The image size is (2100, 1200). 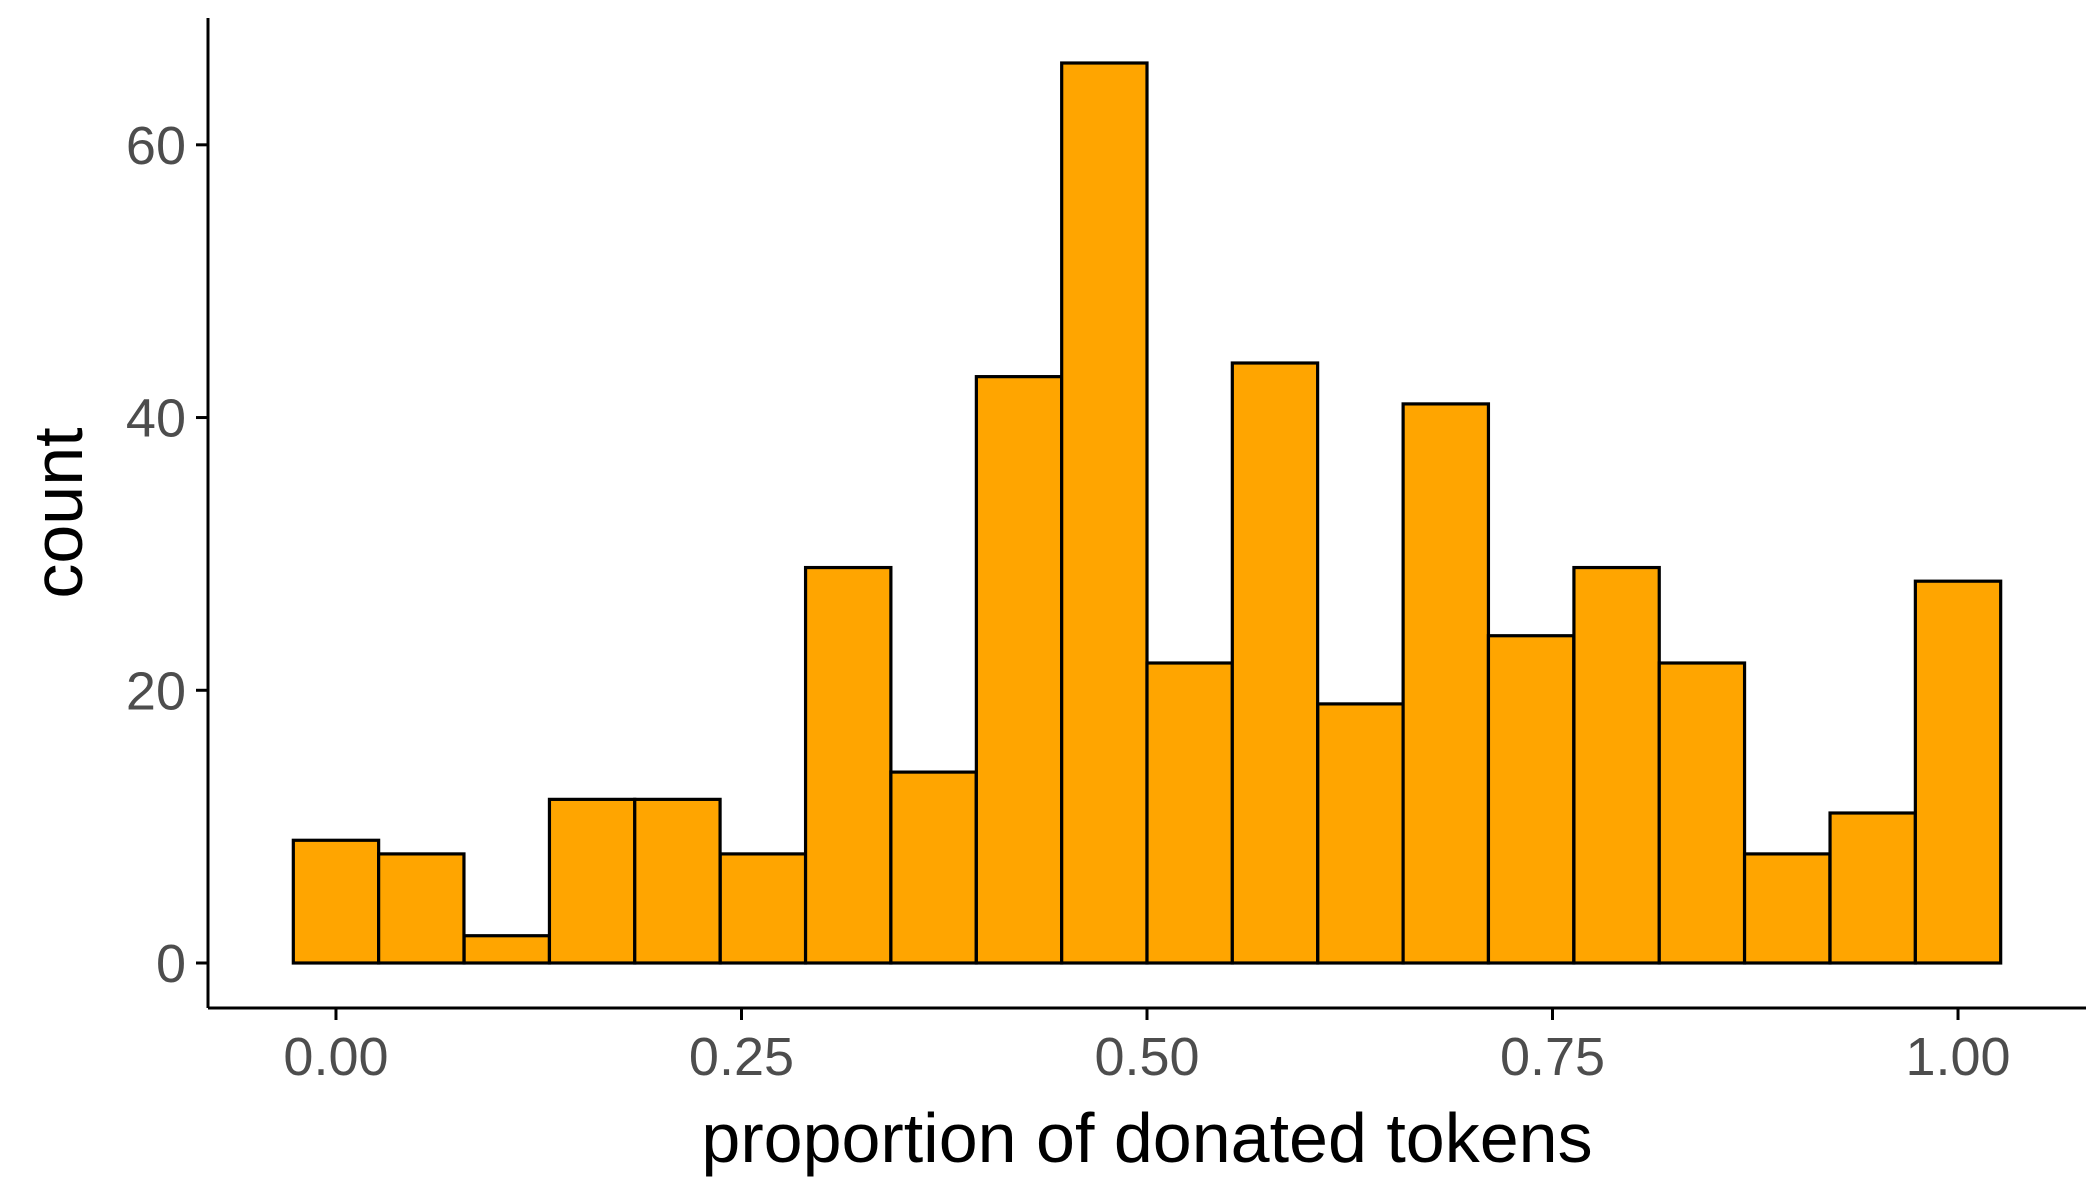 What do you see at coordinates (1146, 1057) in the screenshot?
I see `x-tick-label: 0.50` at bounding box center [1146, 1057].